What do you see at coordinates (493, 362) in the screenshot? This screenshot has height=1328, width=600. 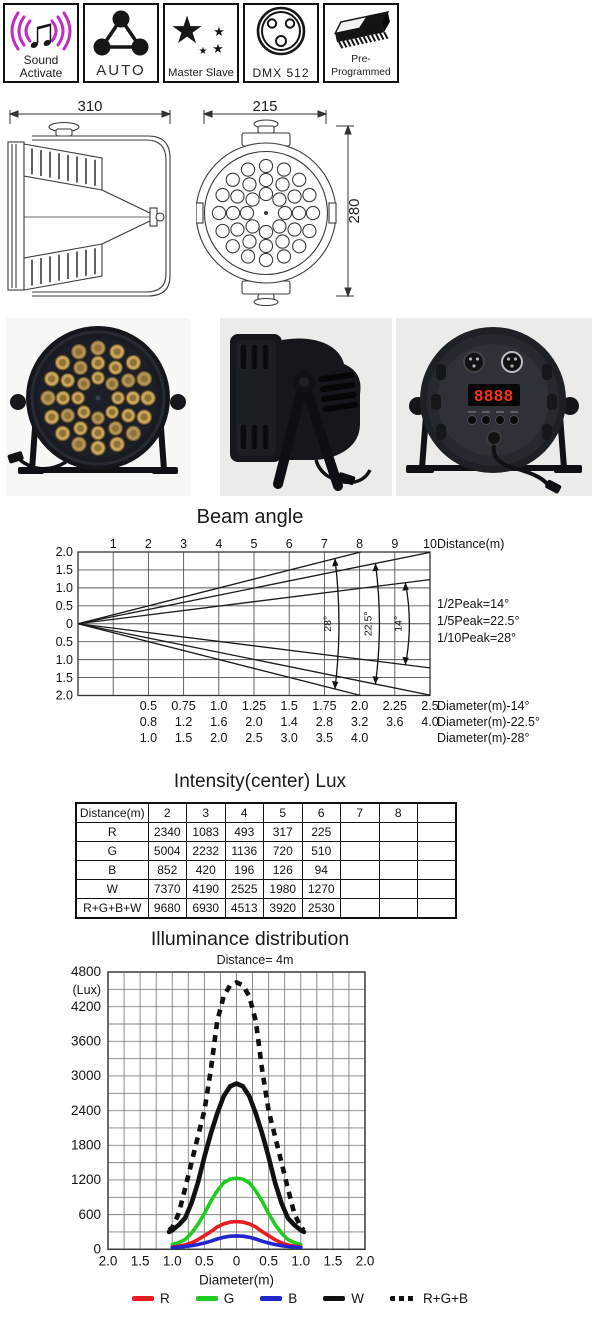 I see `xlr-connectors` at bounding box center [493, 362].